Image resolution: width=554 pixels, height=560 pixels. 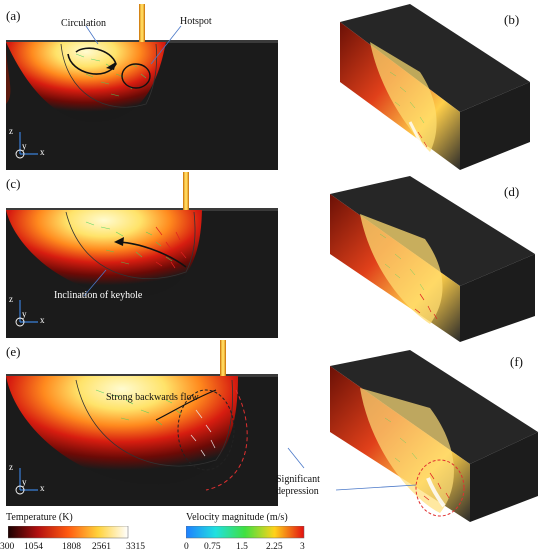 I want to click on velocity-tick: 0.75, so click(x=212, y=547).